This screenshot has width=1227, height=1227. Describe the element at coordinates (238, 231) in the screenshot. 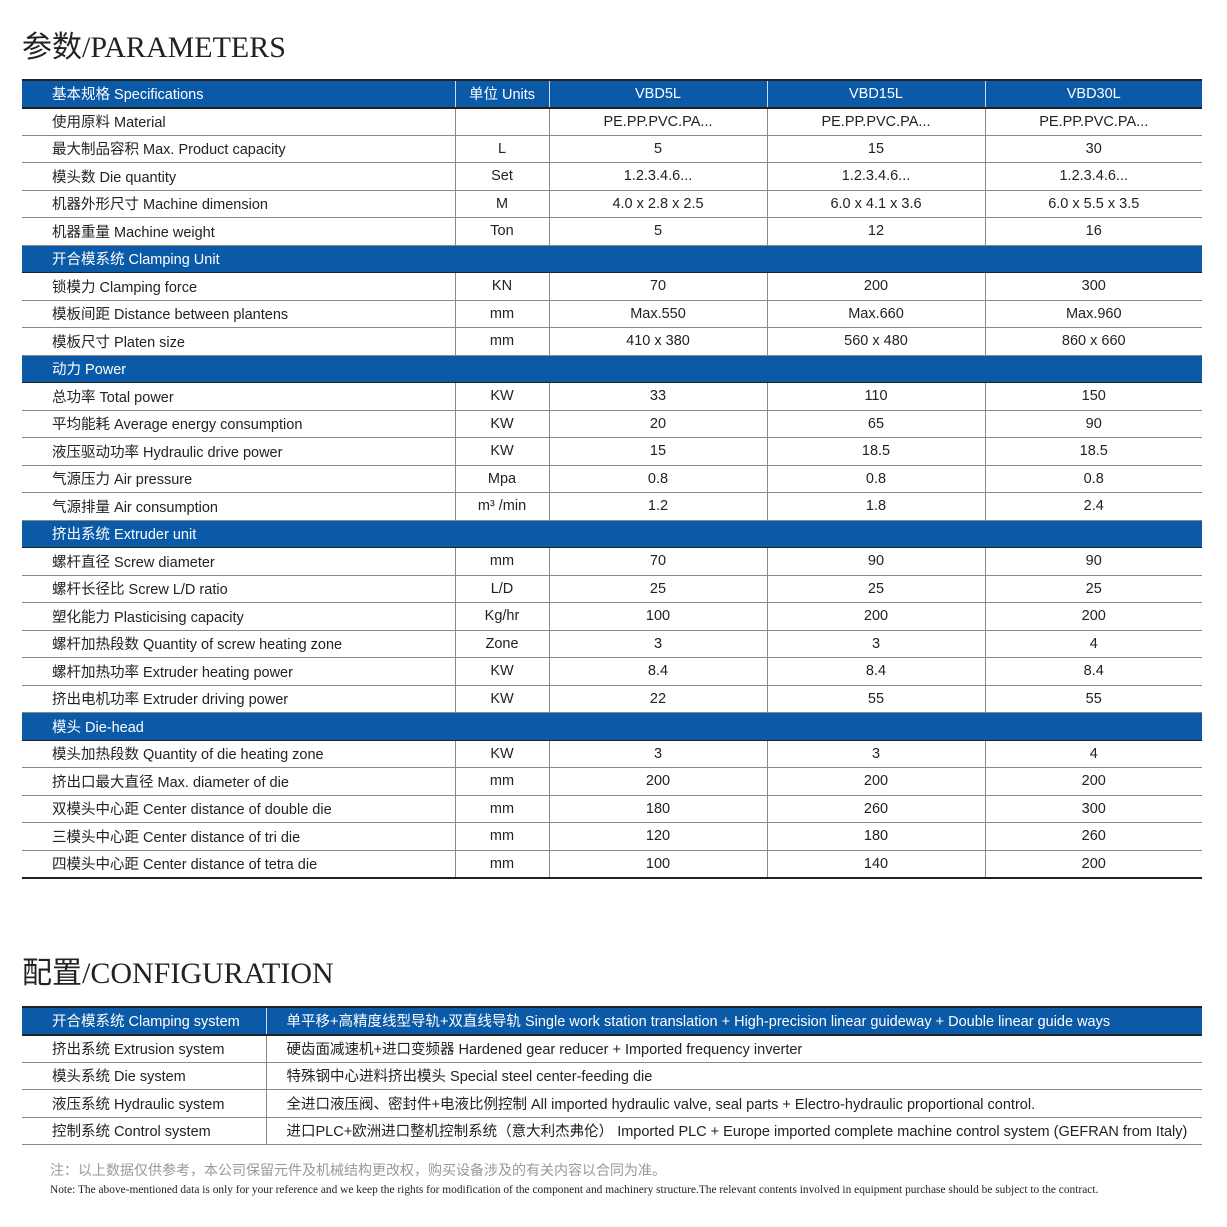

I see `spec-label: 机器重量 Machine weight` at that location.